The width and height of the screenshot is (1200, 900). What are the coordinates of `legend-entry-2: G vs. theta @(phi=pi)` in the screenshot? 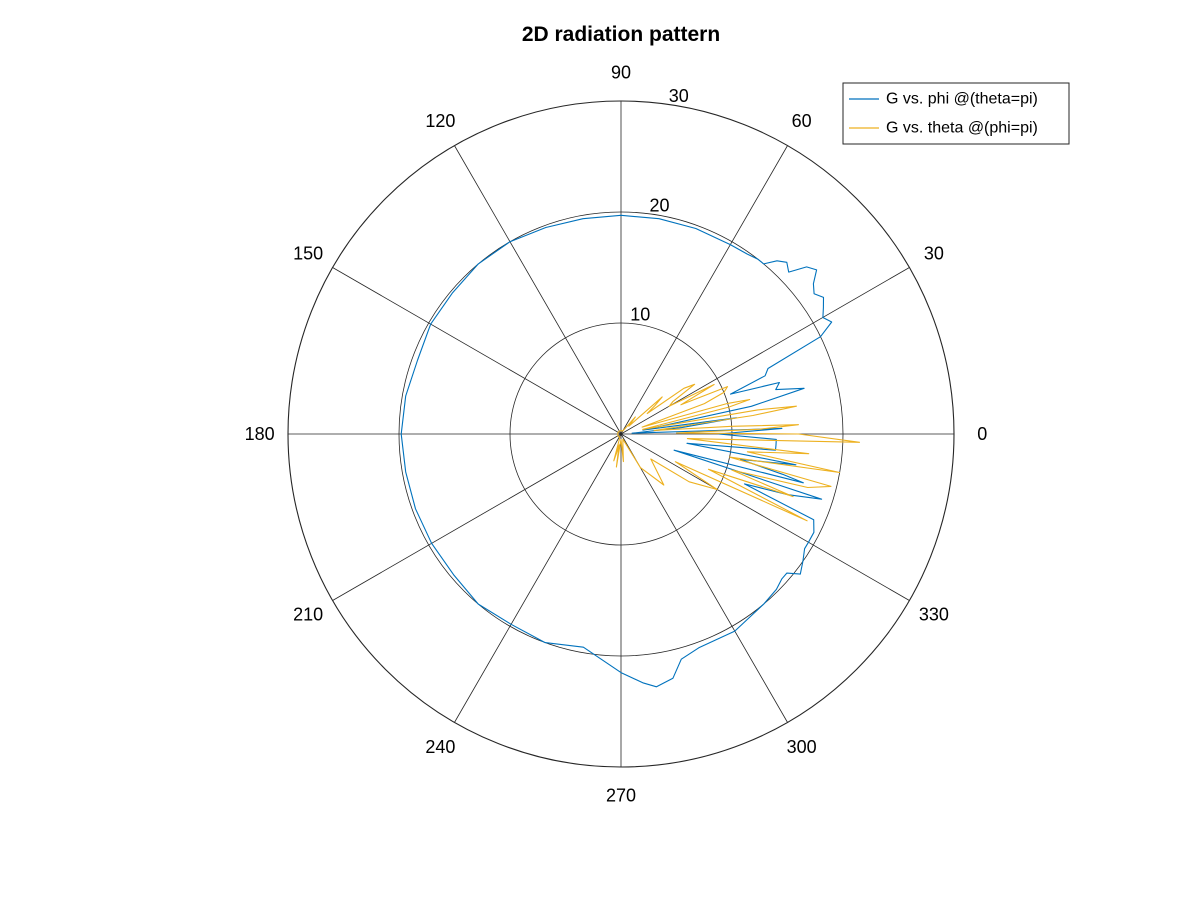 It's located at (962, 128).